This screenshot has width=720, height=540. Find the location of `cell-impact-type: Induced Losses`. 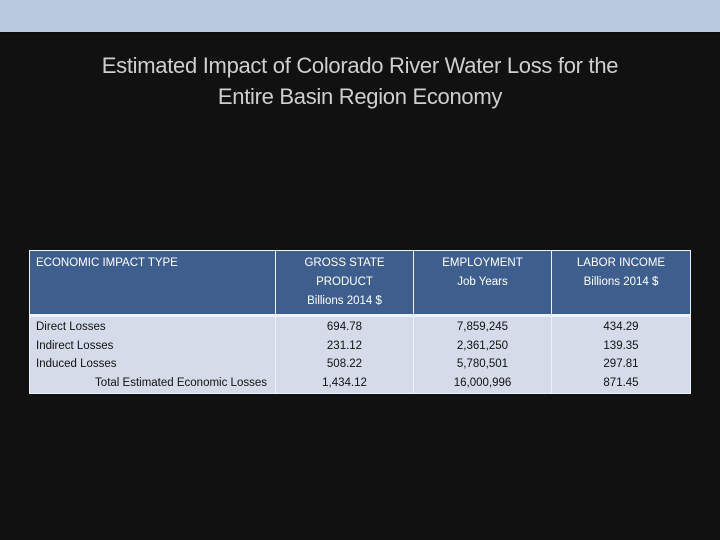

cell-impact-type: Induced Losses is located at coordinates (152, 364).